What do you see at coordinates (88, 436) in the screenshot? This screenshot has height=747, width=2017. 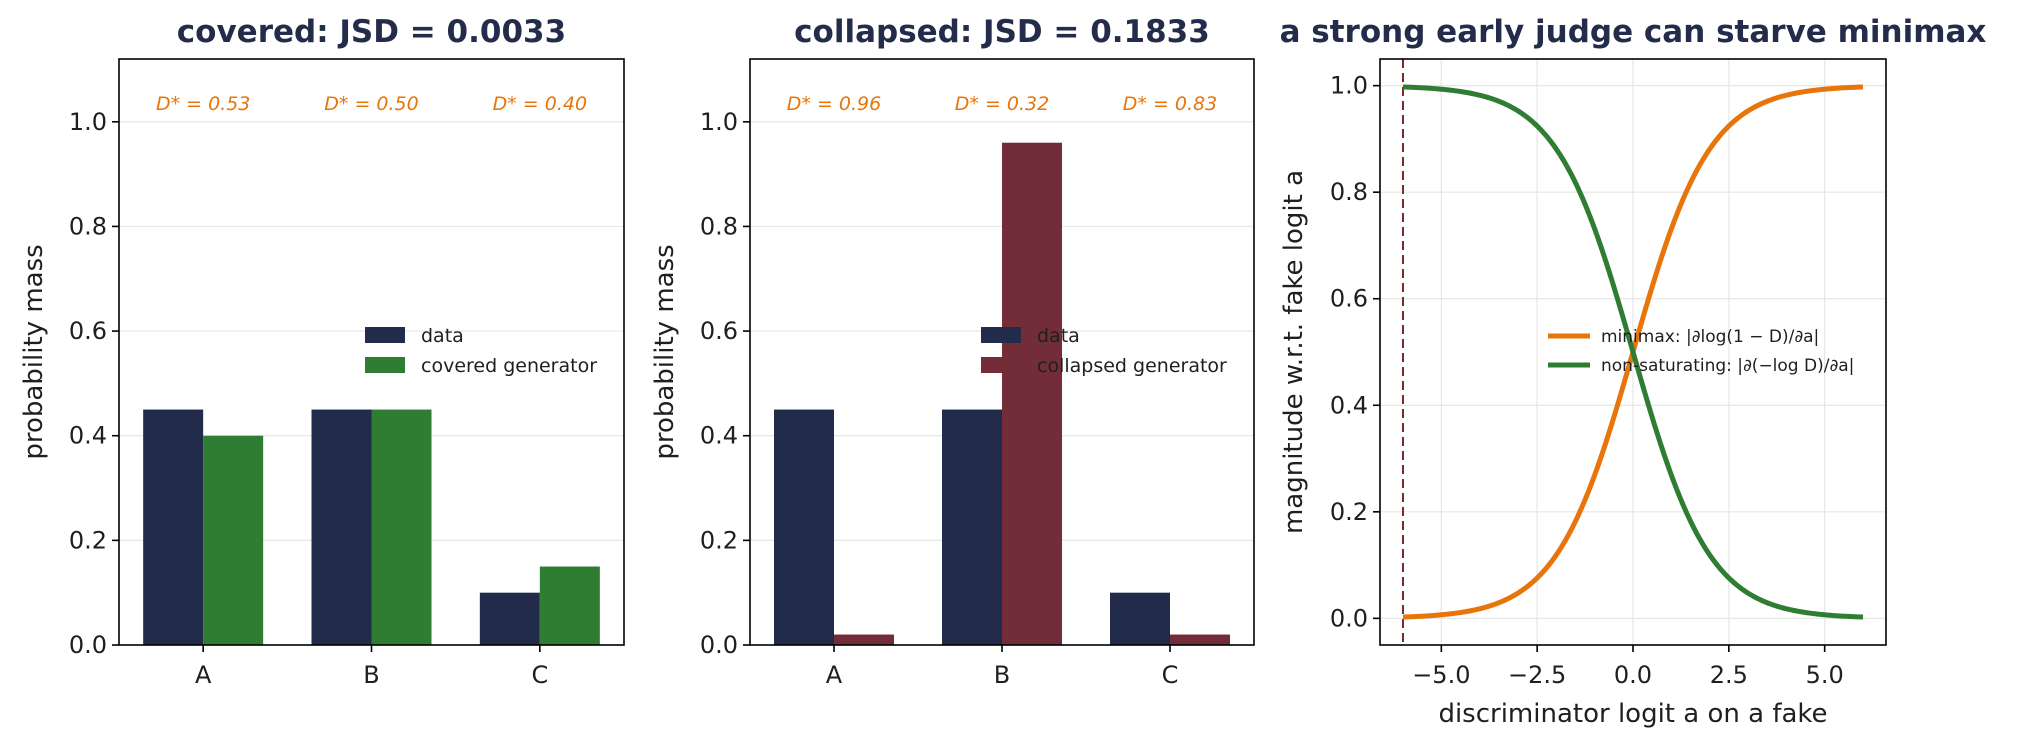 I see `chart1-ytick-label: 0.4` at bounding box center [88, 436].